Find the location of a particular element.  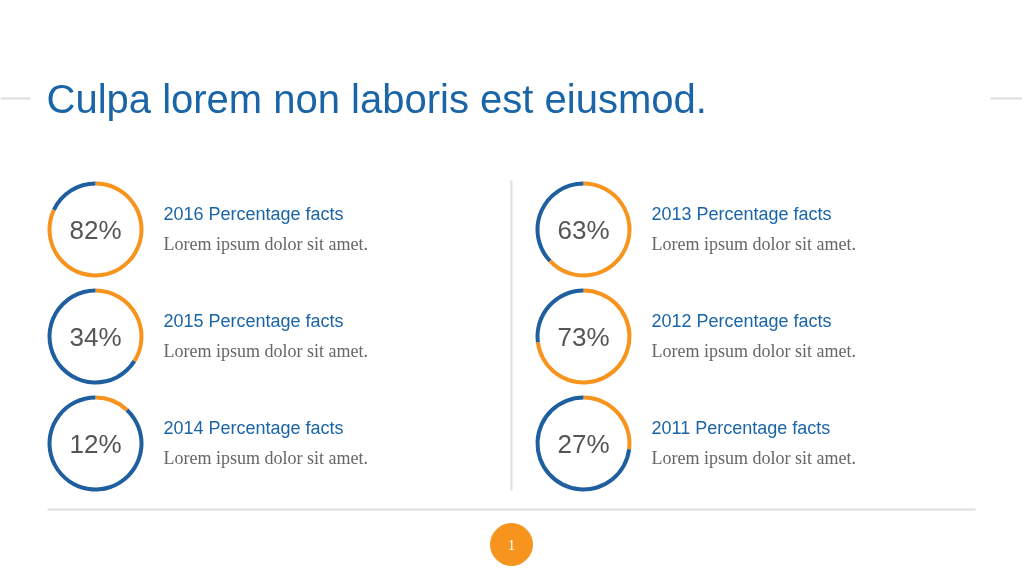

text: 63% is located at coordinates (583, 229).